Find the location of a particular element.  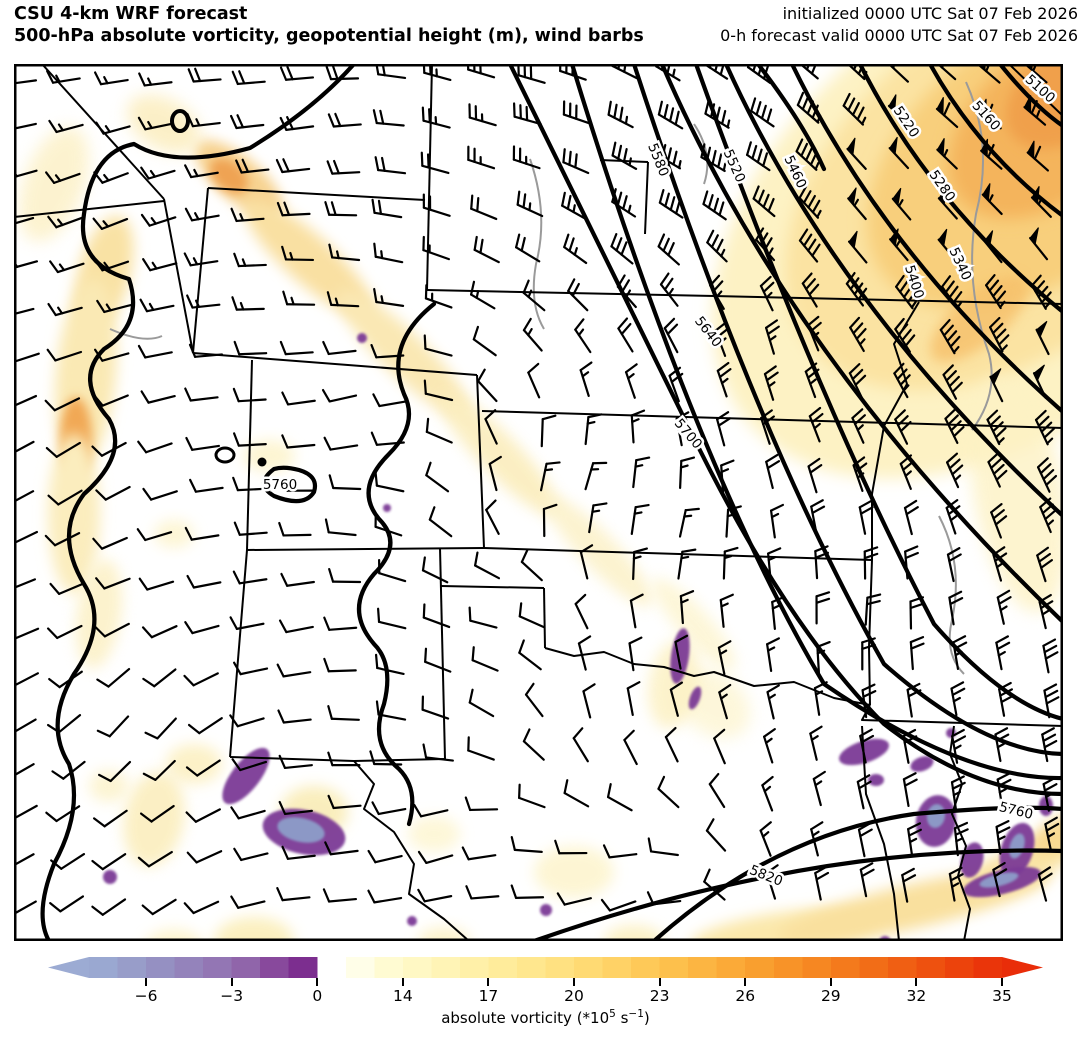

colorbar-tick-label: −6 is located at coordinates (146, 996).